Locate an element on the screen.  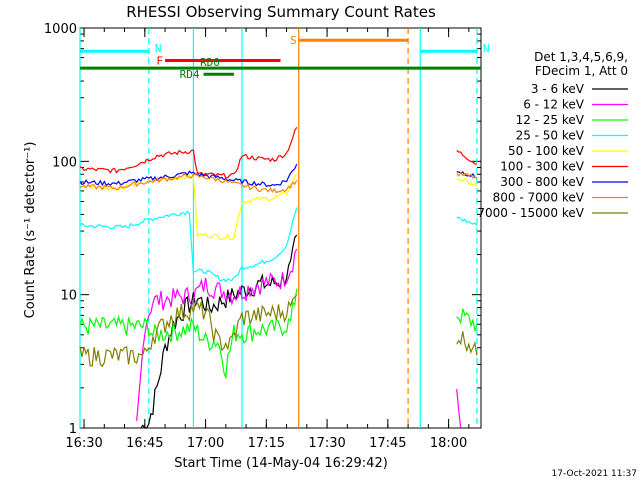
legend-label: 300 - 800 keV is located at coordinates (542, 182).